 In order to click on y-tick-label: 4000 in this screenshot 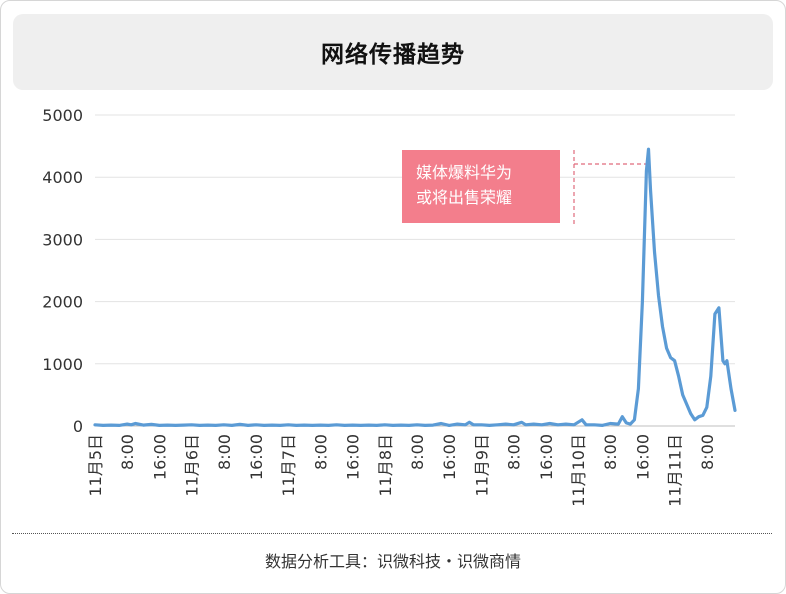, I will do `click(62, 177)`.